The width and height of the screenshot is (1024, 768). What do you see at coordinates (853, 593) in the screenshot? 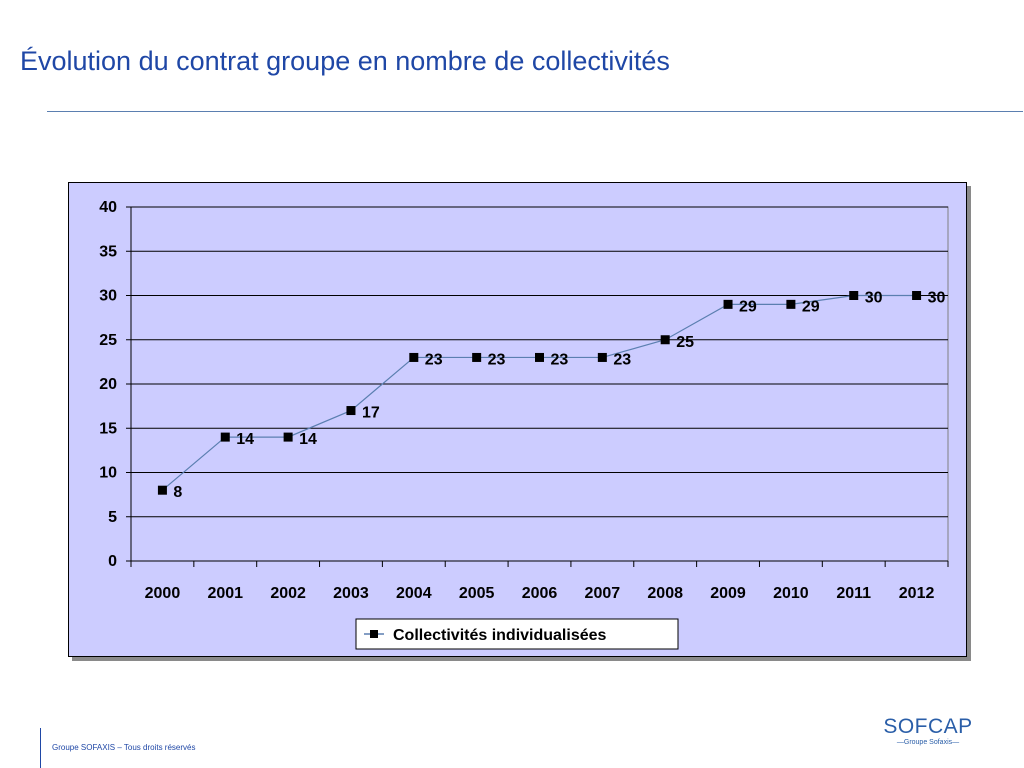
I see `x-tick-label: 2011` at bounding box center [853, 593].